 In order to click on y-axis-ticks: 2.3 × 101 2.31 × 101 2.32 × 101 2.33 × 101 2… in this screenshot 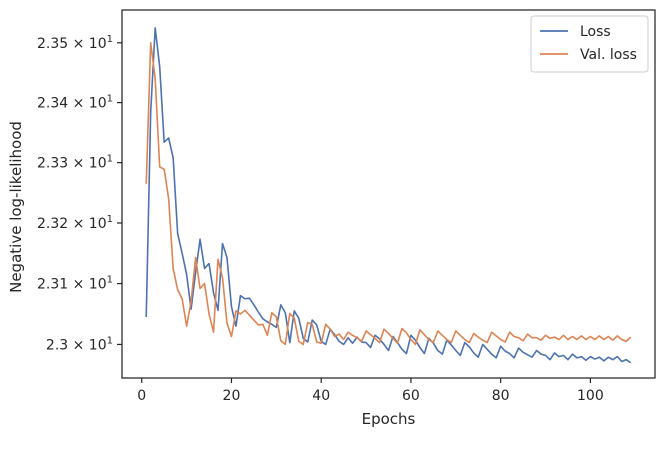, I will do `click(79, 193)`.